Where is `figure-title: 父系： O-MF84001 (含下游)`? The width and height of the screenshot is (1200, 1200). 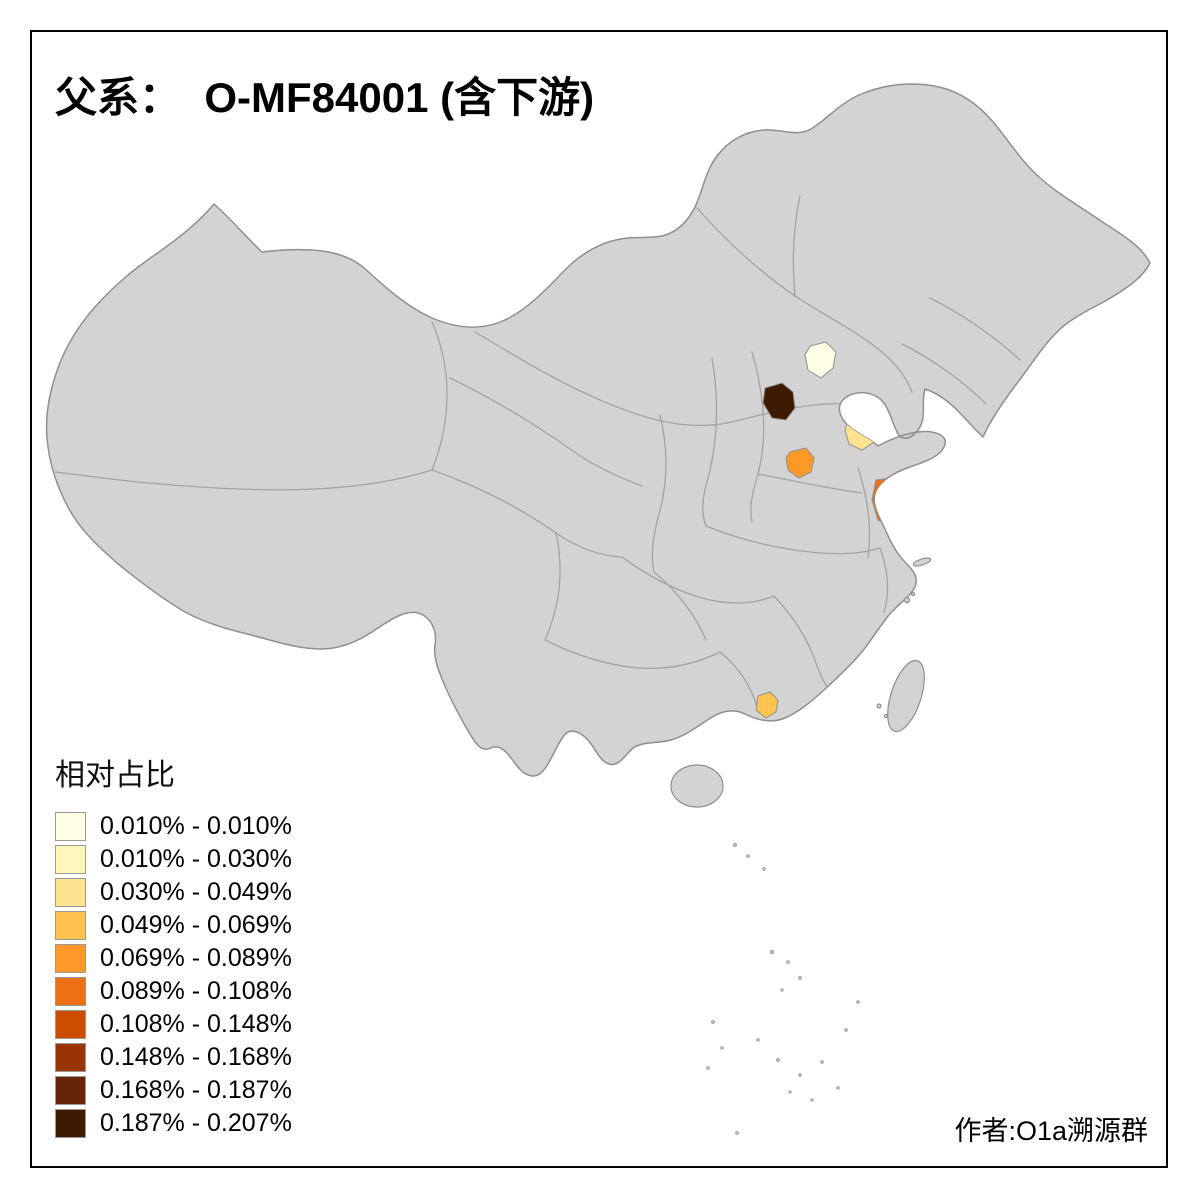
figure-title: 父系： O-MF84001 (含下游) is located at coordinates (325, 97).